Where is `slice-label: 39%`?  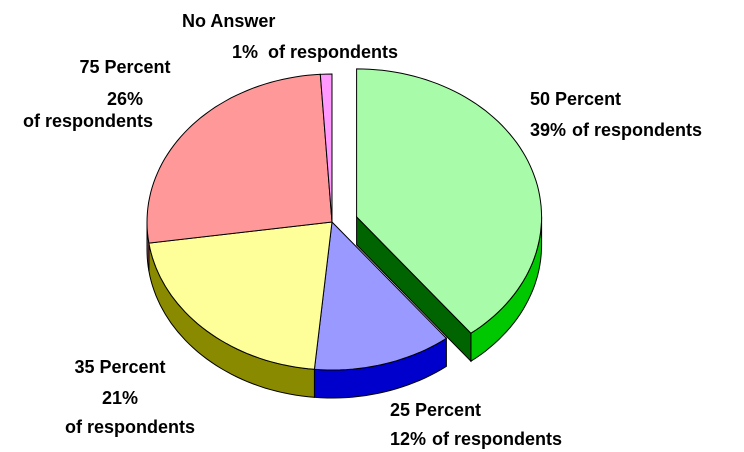
slice-label: 39% is located at coordinates (548, 130).